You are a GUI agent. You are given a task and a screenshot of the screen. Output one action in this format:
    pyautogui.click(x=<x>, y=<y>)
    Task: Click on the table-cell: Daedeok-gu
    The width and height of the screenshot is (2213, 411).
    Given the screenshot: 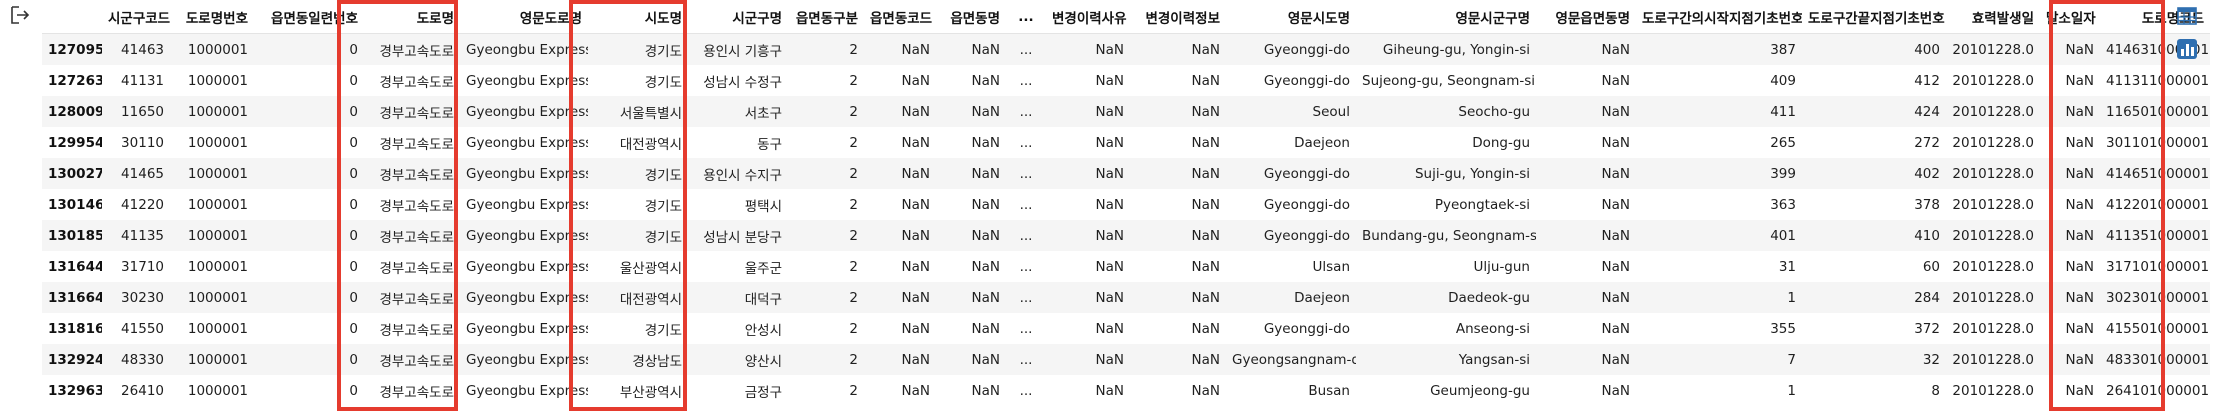 What is the action you would take?
    pyautogui.click(x=1446, y=297)
    